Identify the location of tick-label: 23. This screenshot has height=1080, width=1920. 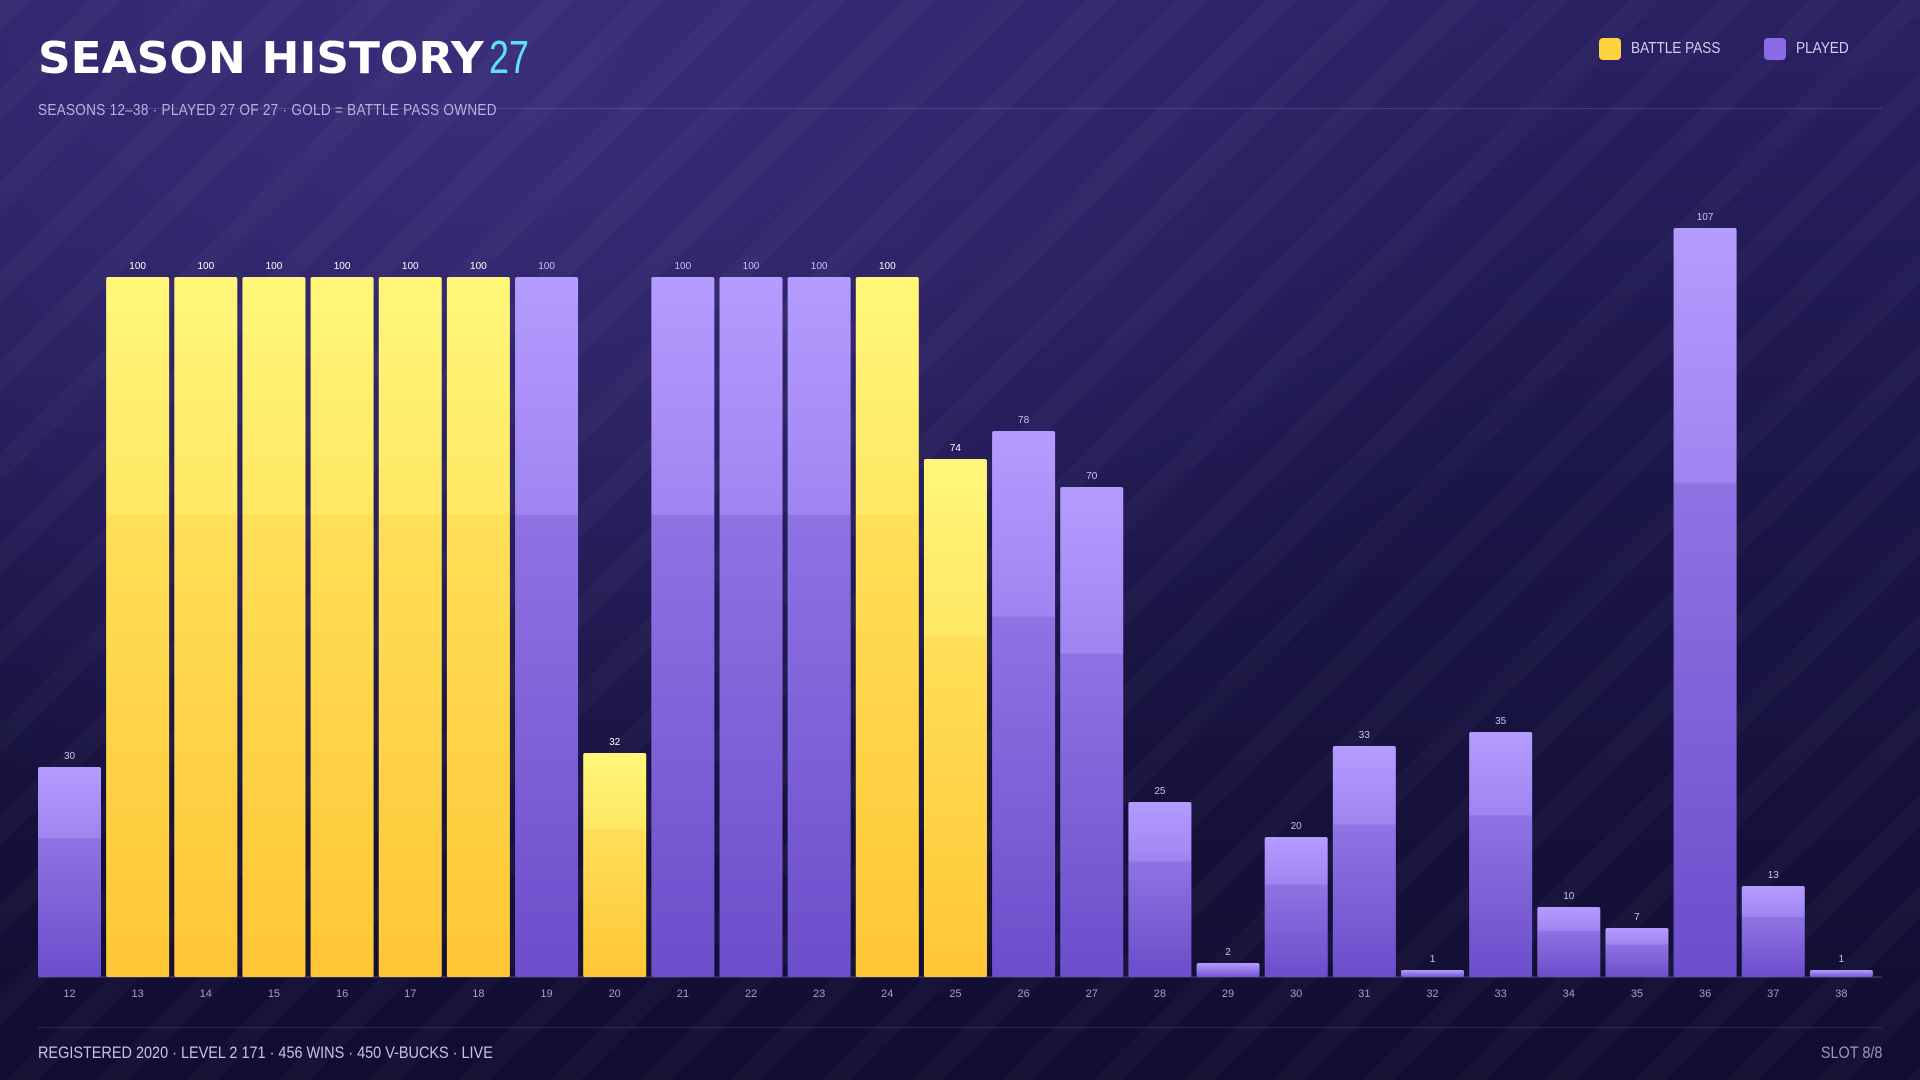
(819, 994).